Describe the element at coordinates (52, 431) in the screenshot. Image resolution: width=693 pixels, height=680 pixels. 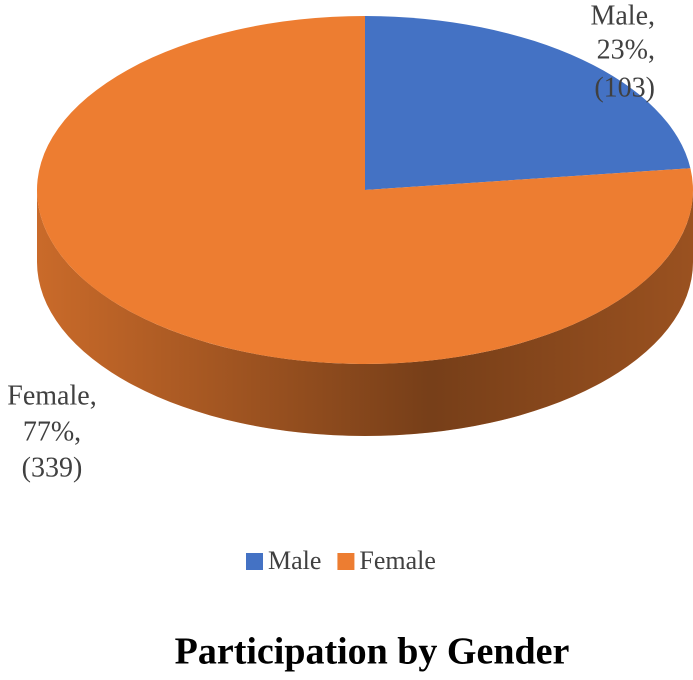
I see `data-label: 77%,` at that location.